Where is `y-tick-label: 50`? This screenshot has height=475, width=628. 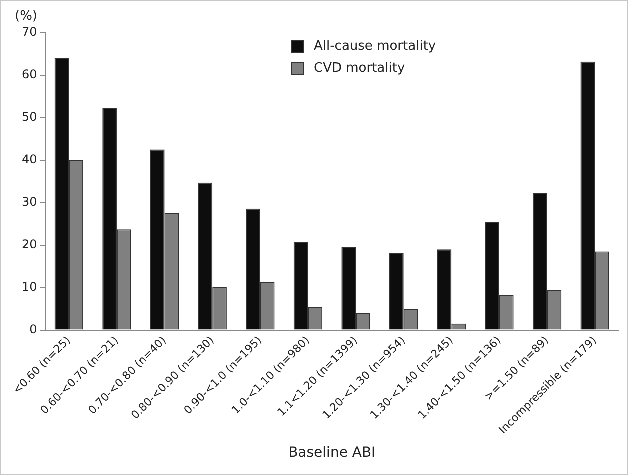 y-tick-label: 50 is located at coordinates (30, 117).